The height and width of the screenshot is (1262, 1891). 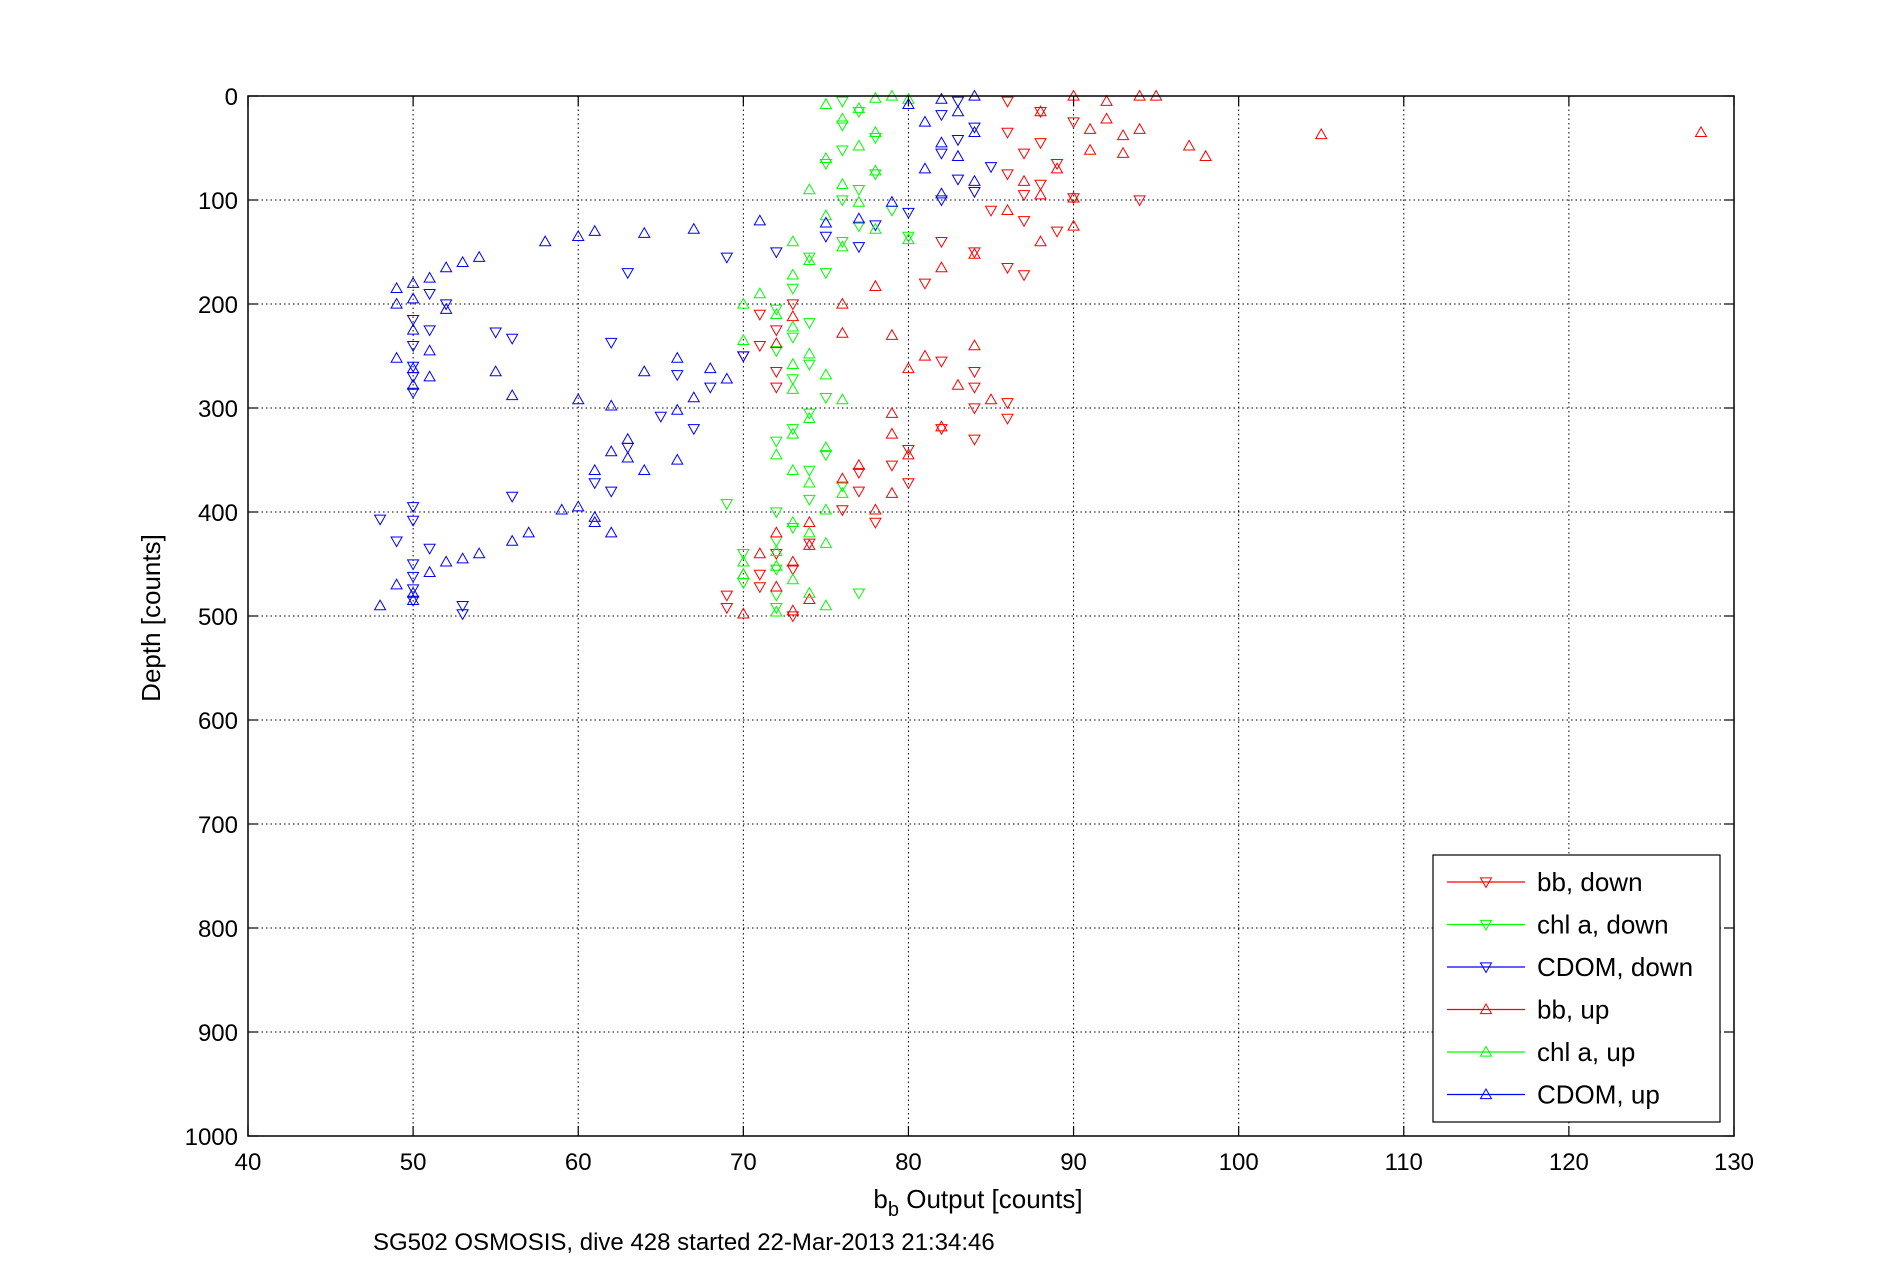 I want to click on x-tick-label: 70, so click(x=743, y=1162).